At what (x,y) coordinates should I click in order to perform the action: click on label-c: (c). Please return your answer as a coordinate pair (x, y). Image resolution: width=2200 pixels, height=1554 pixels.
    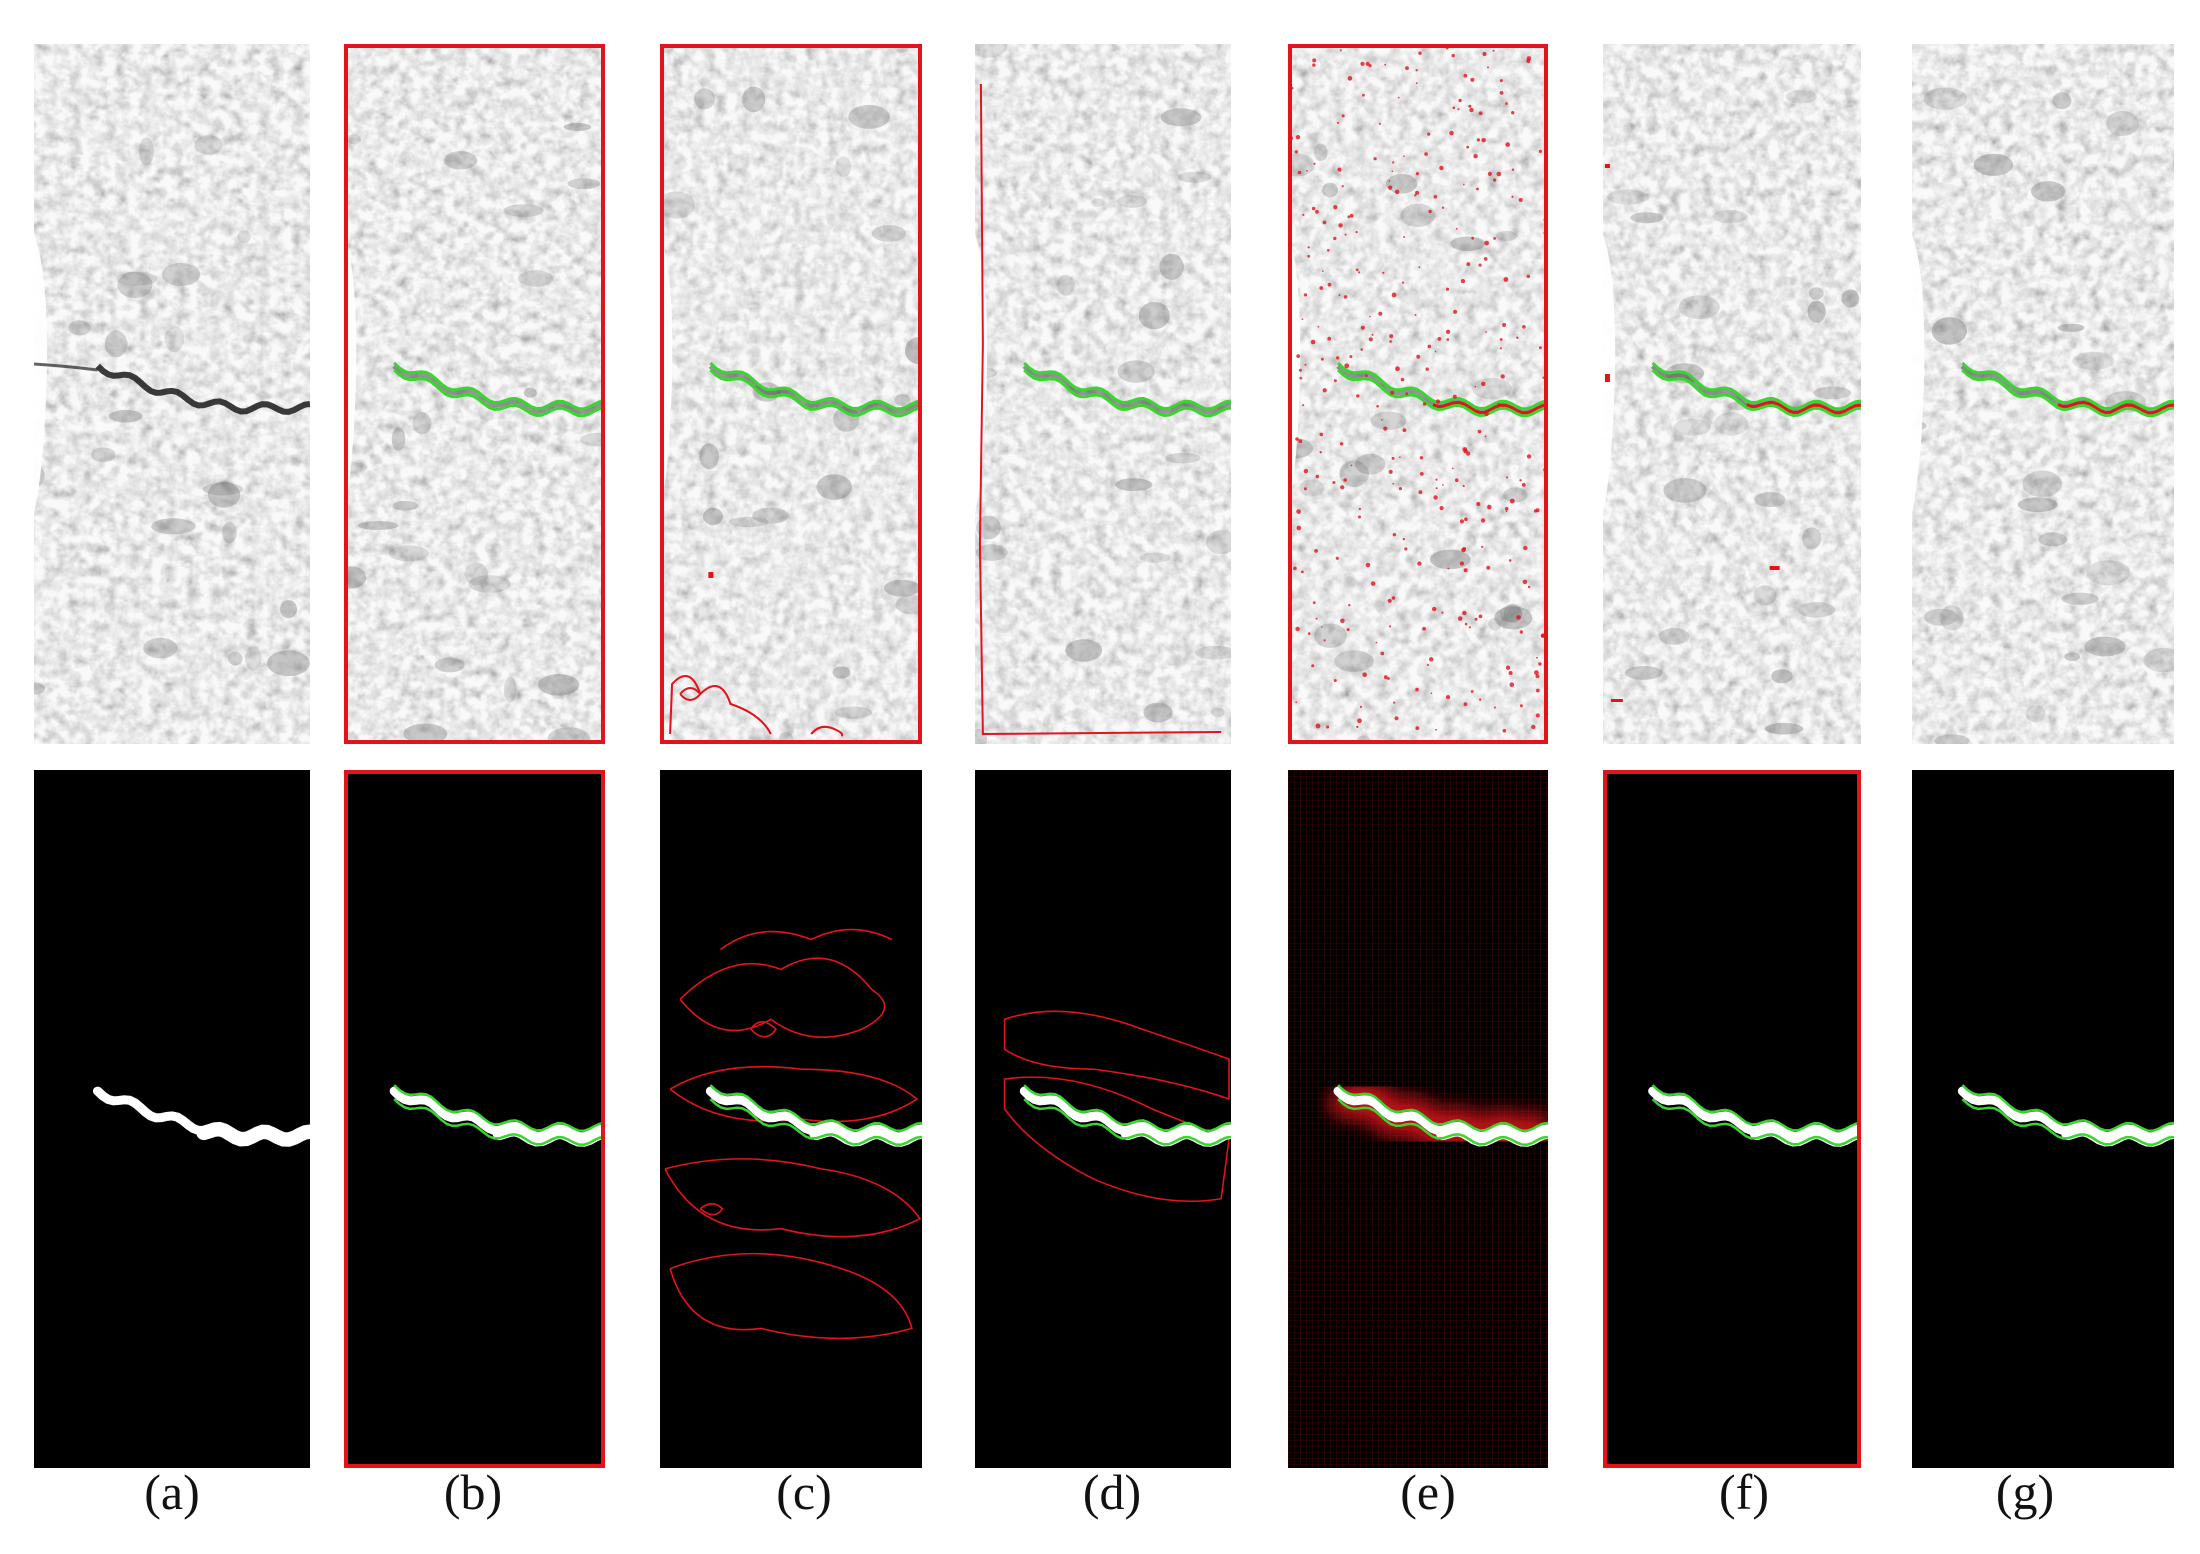
    Looking at the image, I should click on (804, 1492).